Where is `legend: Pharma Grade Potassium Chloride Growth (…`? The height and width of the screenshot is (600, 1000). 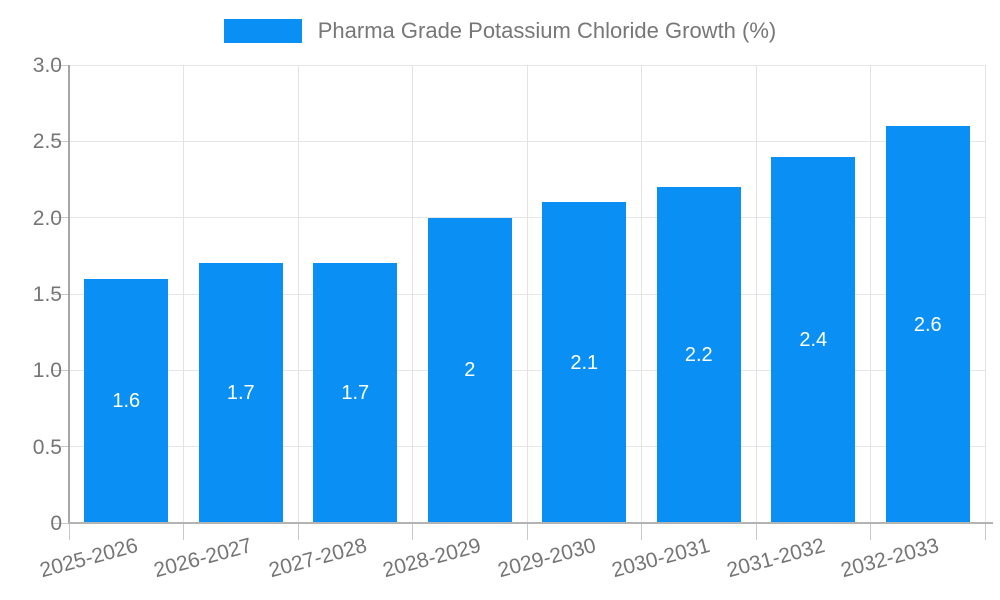 legend: Pharma Grade Potassium Chloride Growth (… is located at coordinates (500, 31).